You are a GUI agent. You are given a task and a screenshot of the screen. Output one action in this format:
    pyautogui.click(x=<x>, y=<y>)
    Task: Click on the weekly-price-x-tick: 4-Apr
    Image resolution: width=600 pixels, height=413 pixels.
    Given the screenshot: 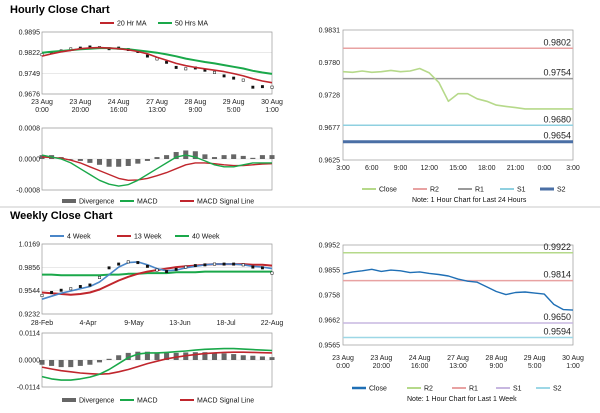 What is the action you would take?
    pyautogui.click(x=88, y=323)
    